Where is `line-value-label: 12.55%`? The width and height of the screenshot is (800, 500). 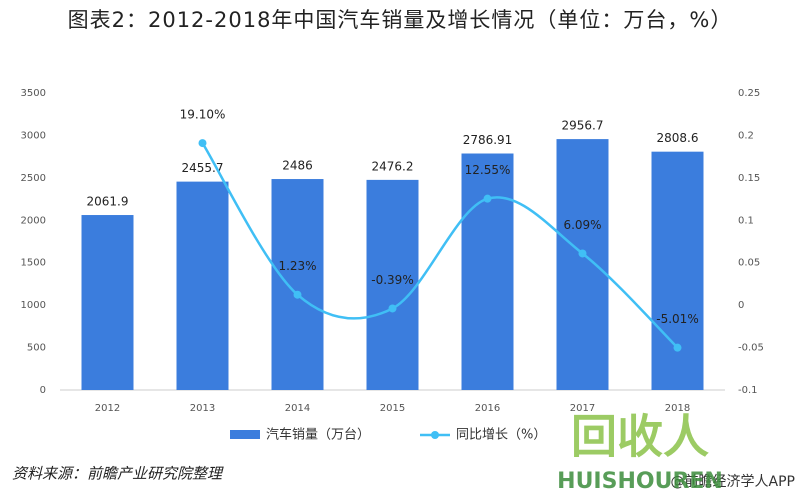 line-value-label: 12.55% is located at coordinates (488, 170).